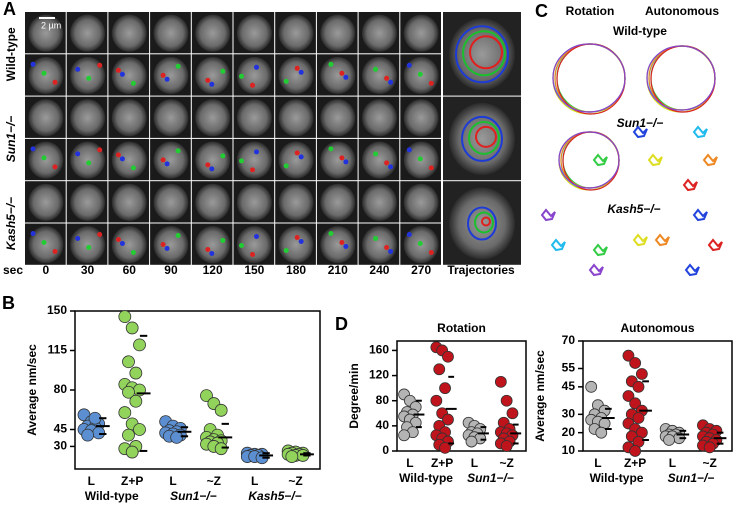 This screenshot has height=510, width=737. Describe the element at coordinates (379, 375) in the screenshot. I see `y-tick-label: 120` at that location.